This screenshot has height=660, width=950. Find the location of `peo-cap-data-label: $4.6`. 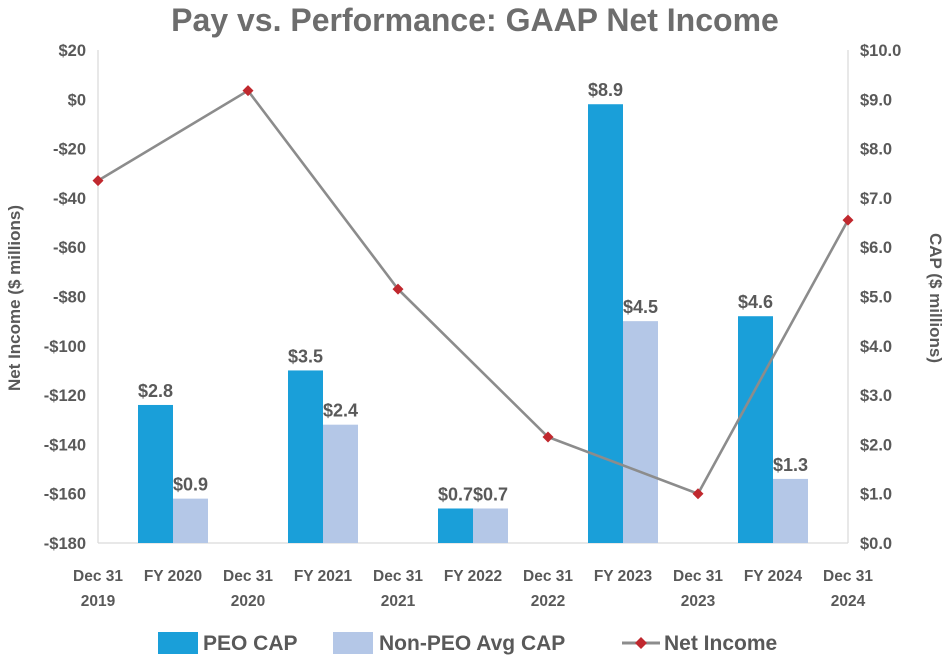

peo-cap-data-label: $4.6 is located at coordinates (755, 302).